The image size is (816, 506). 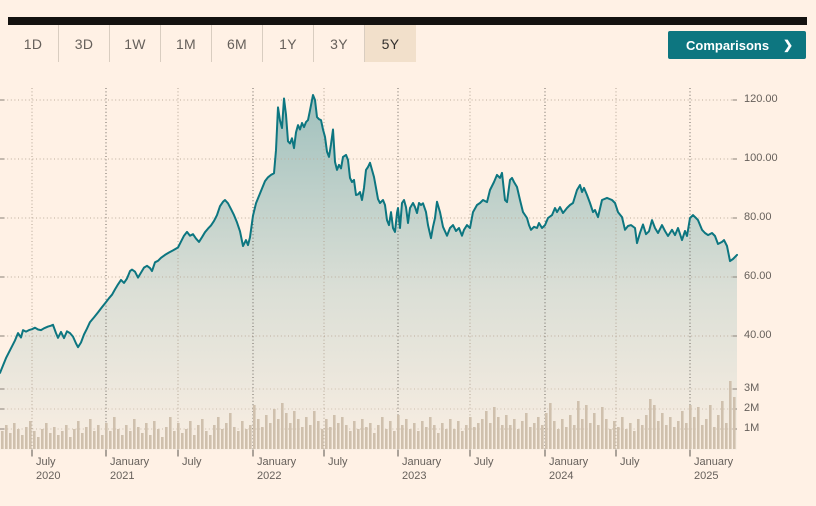 I want to click on price-axis-label: 80.00, so click(x=758, y=217).